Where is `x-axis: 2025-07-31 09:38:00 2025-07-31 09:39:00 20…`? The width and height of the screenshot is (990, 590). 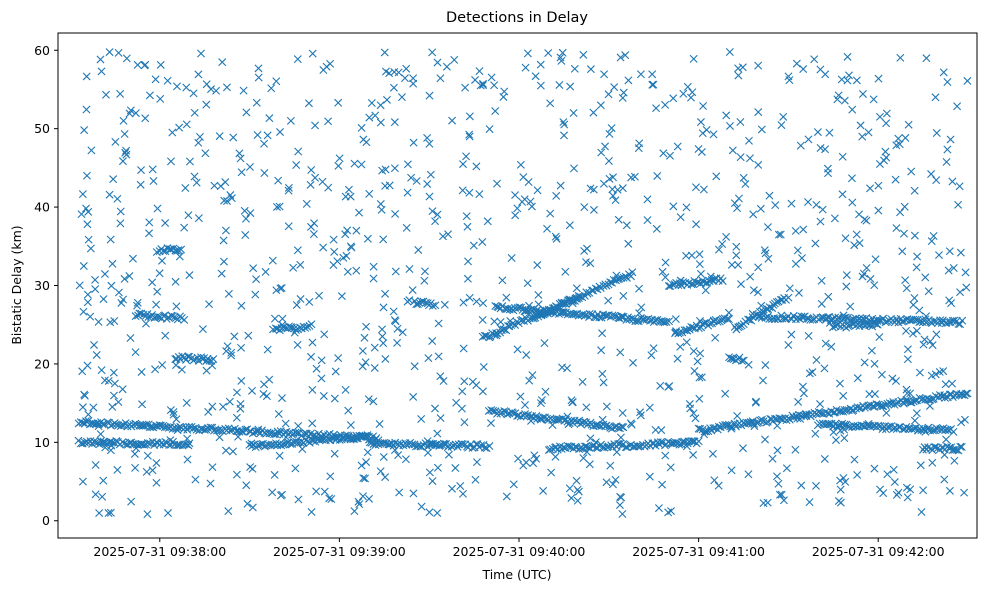
x-axis: 2025-07-31 09:38:00 2025-07-31 09:39:00 20… is located at coordinates (519, 548).